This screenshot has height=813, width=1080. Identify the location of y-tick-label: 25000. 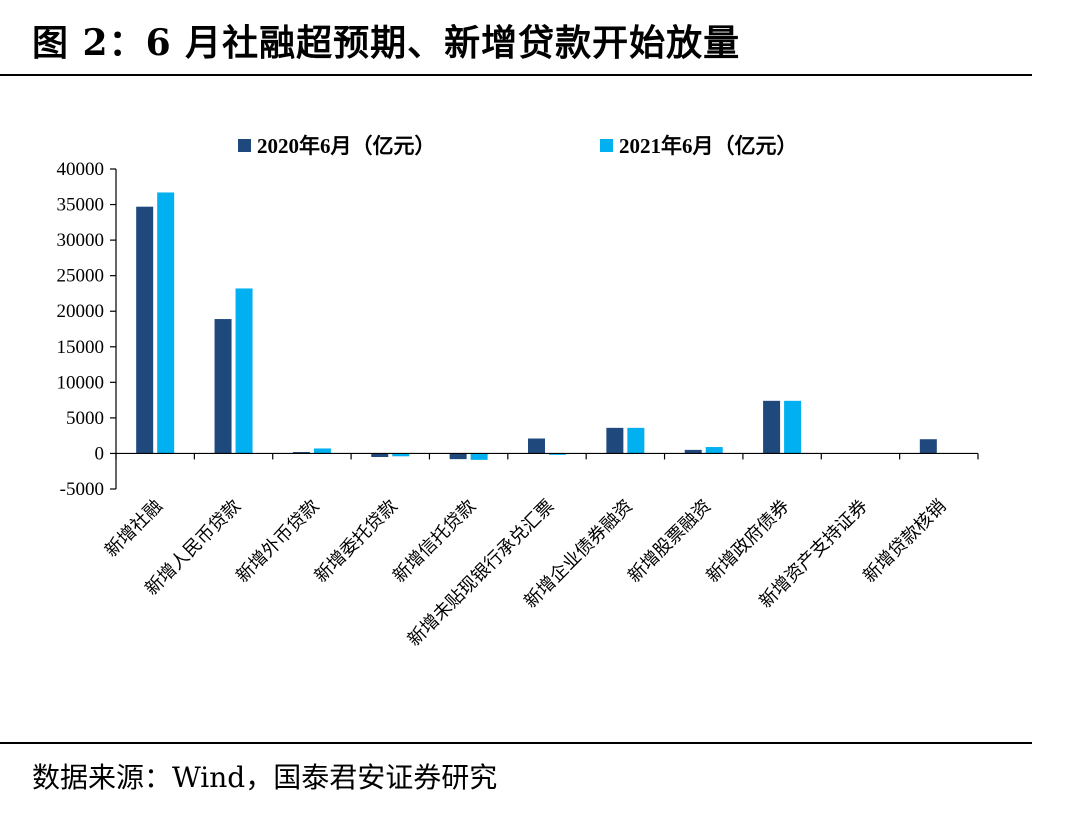
(81, 276).